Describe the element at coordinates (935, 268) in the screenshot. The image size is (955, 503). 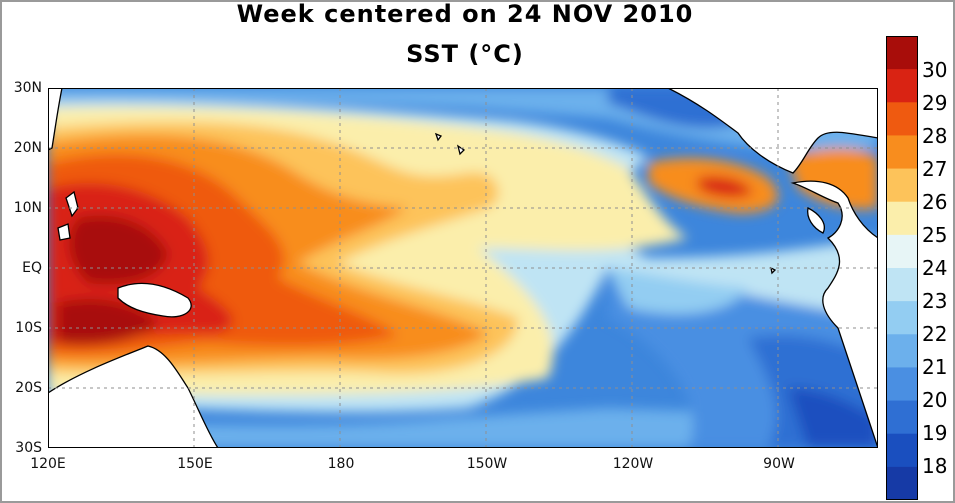
I see `colorbar-label-24: 24` at that location.